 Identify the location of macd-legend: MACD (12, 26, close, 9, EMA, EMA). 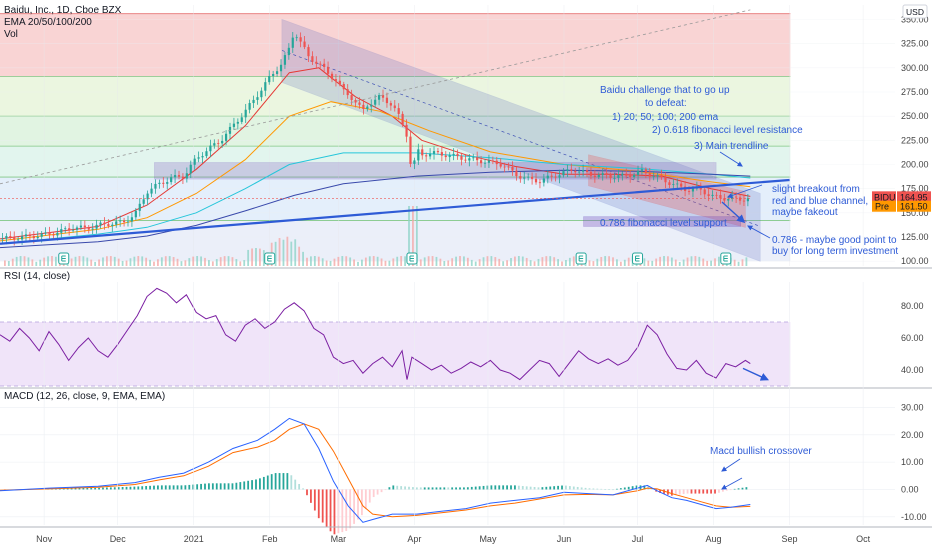
(84, 396).